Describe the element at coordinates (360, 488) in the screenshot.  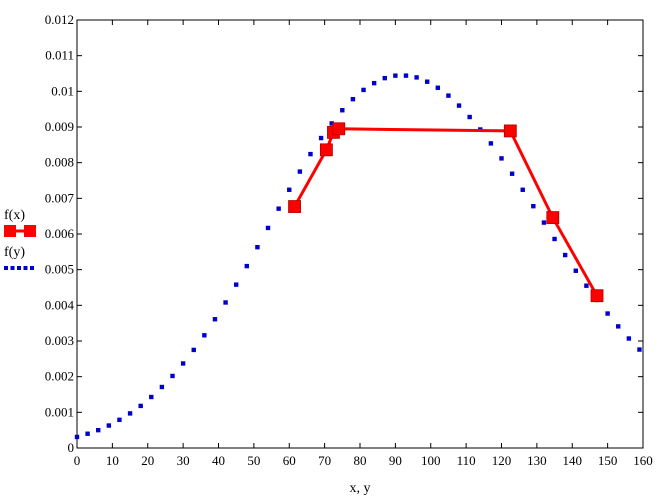
I see `x-axis-title: x, y` at that location.